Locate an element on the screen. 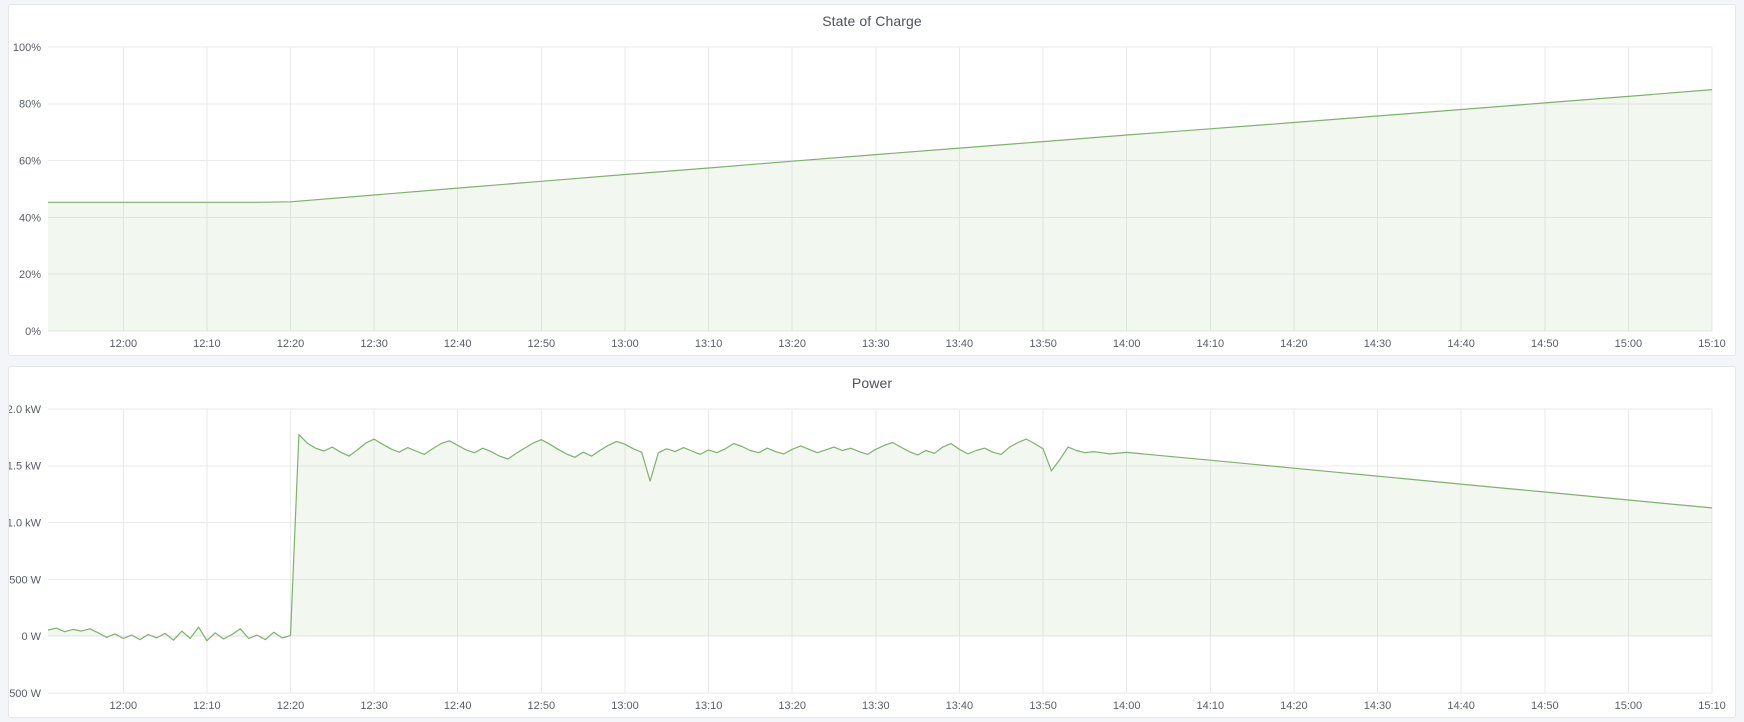 This screenshot has width=1744, height=722. y-tick-label: -500 W is located at coordinates (25, 694).